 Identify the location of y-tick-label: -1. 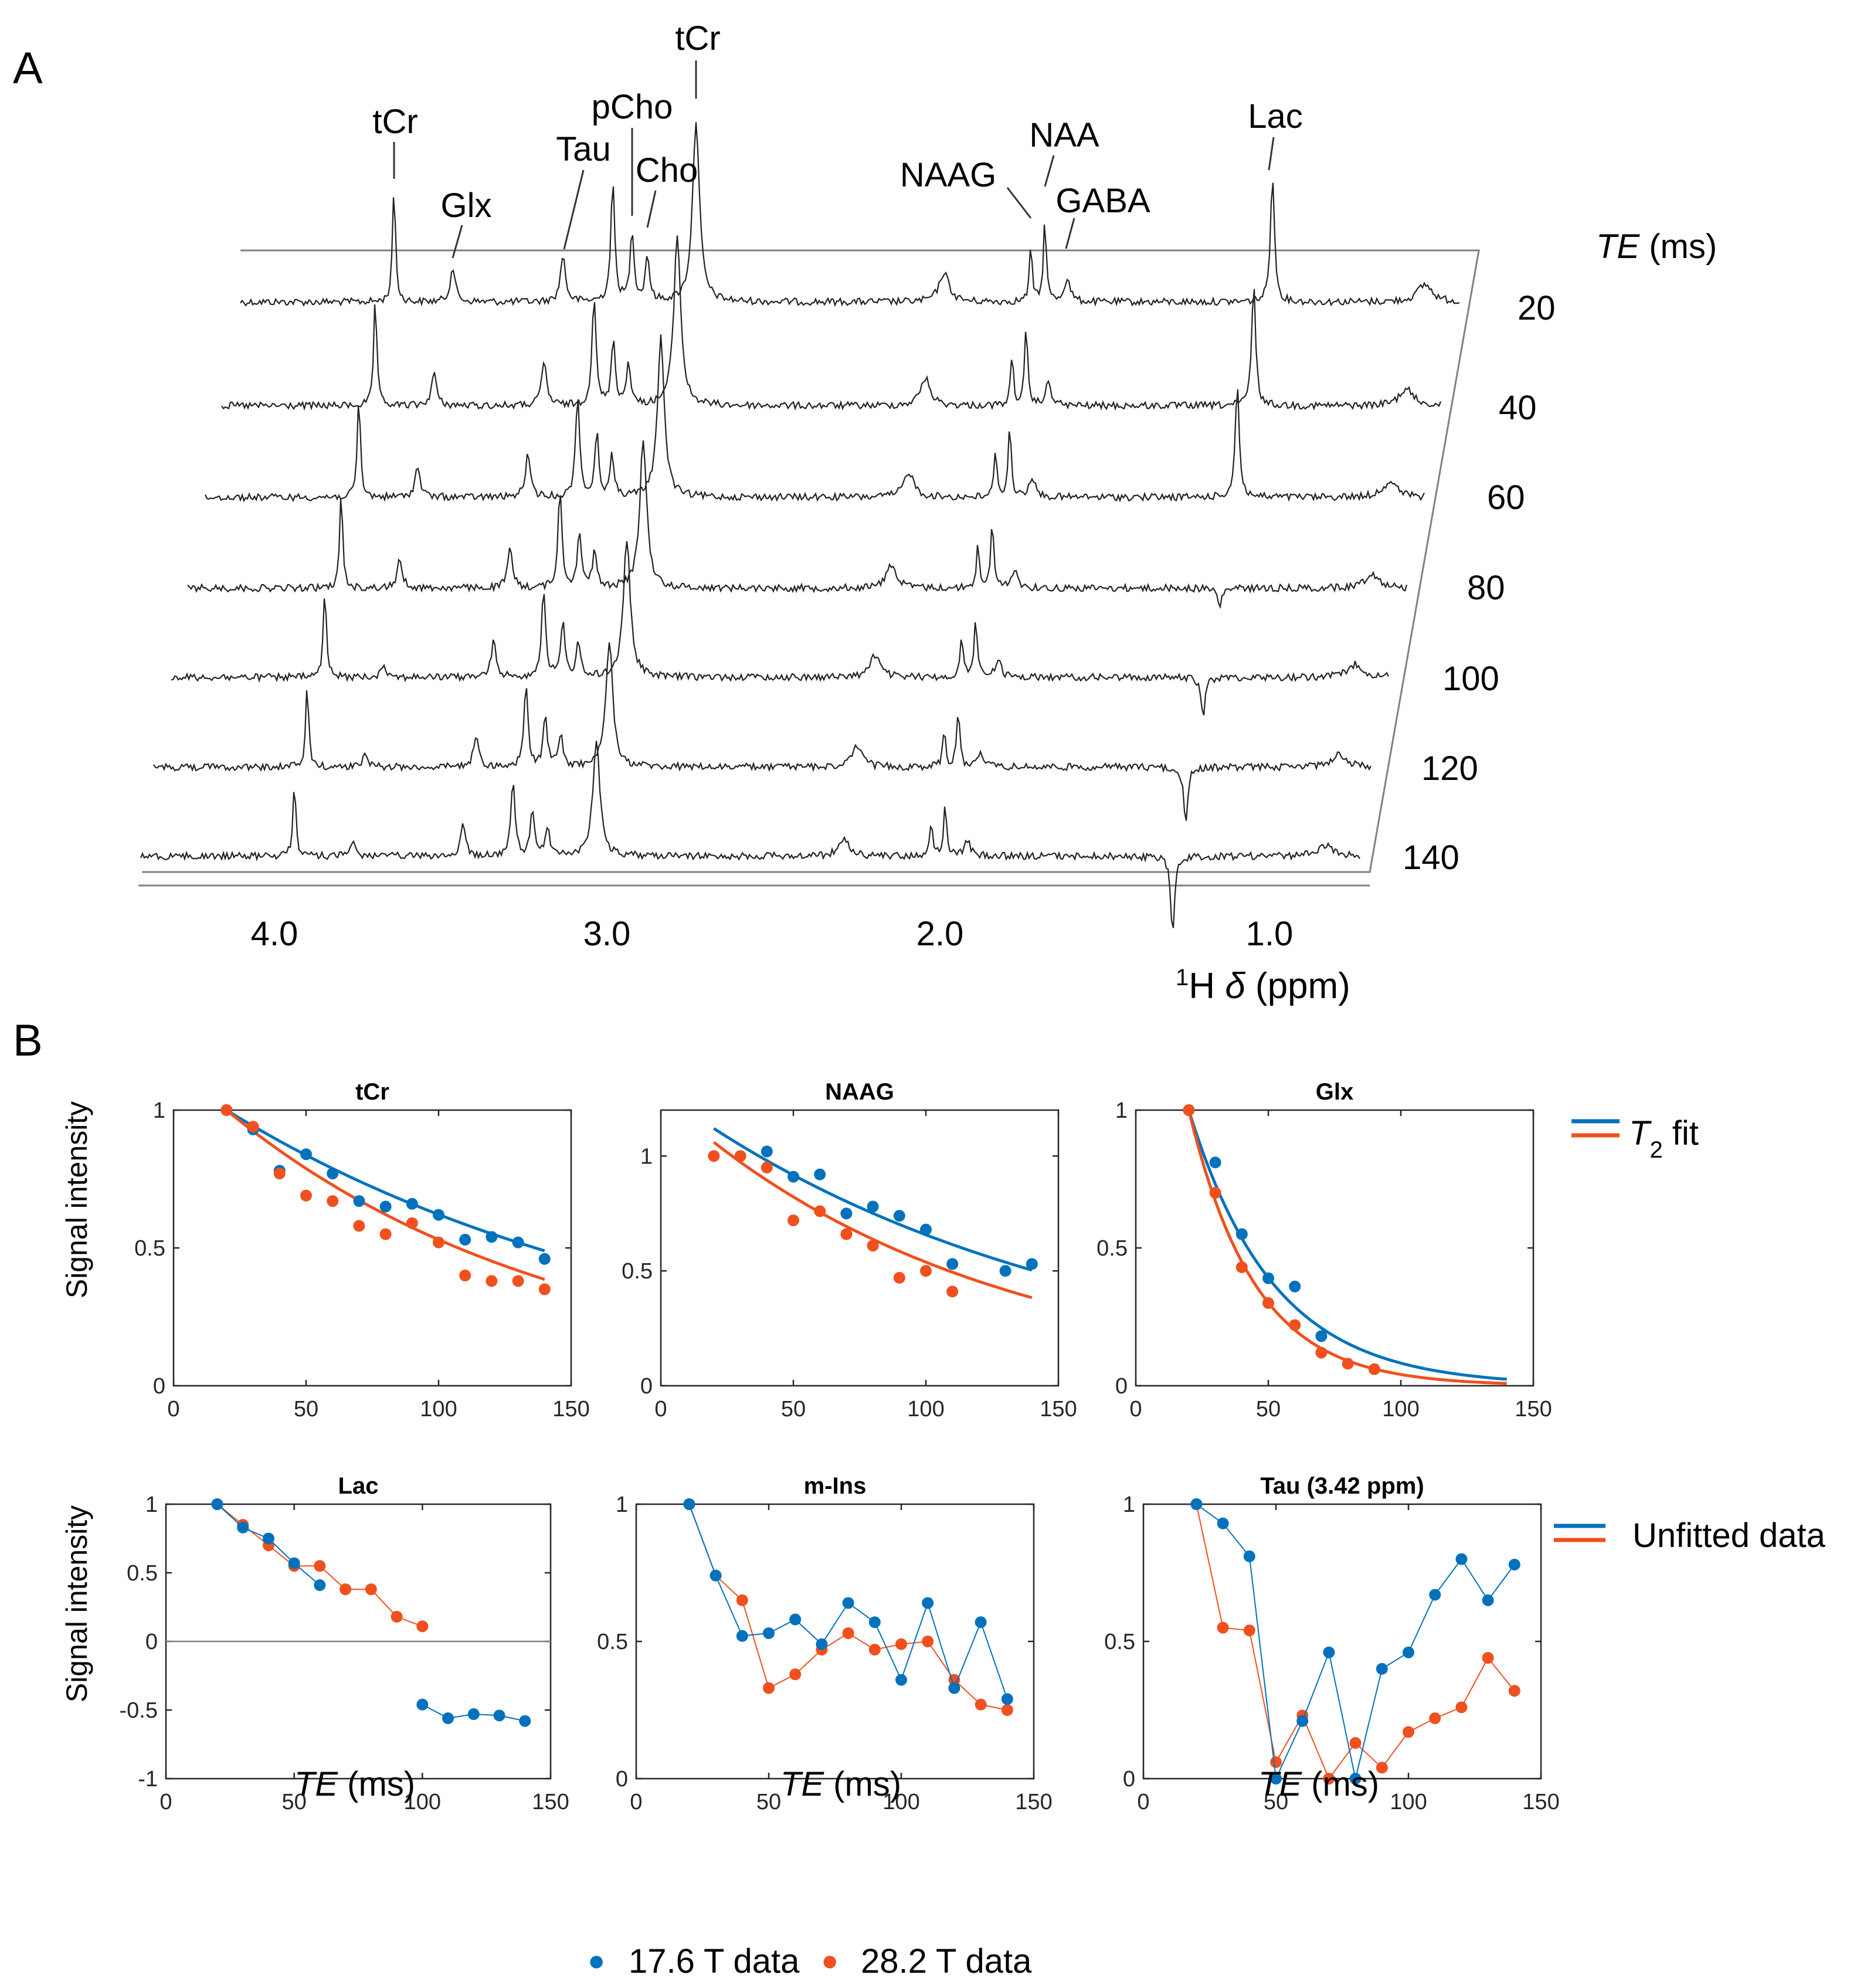
(148, 1779).